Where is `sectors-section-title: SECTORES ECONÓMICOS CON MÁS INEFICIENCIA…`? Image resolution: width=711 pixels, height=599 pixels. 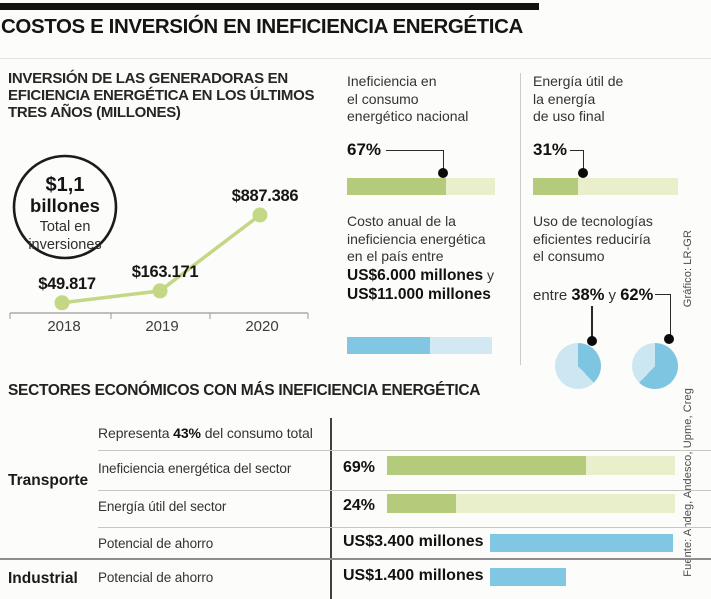 sectors-section-title: SECTORES ECONÓMICOS CON MÁS INEFICIENCIA… is located at coordinates (244, 390).